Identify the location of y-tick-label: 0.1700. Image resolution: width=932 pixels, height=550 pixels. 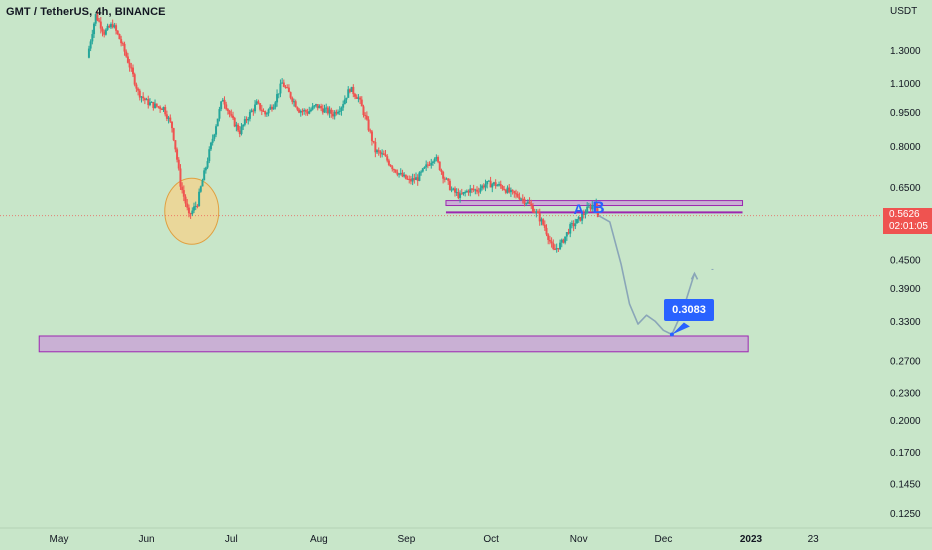
(905, 453).